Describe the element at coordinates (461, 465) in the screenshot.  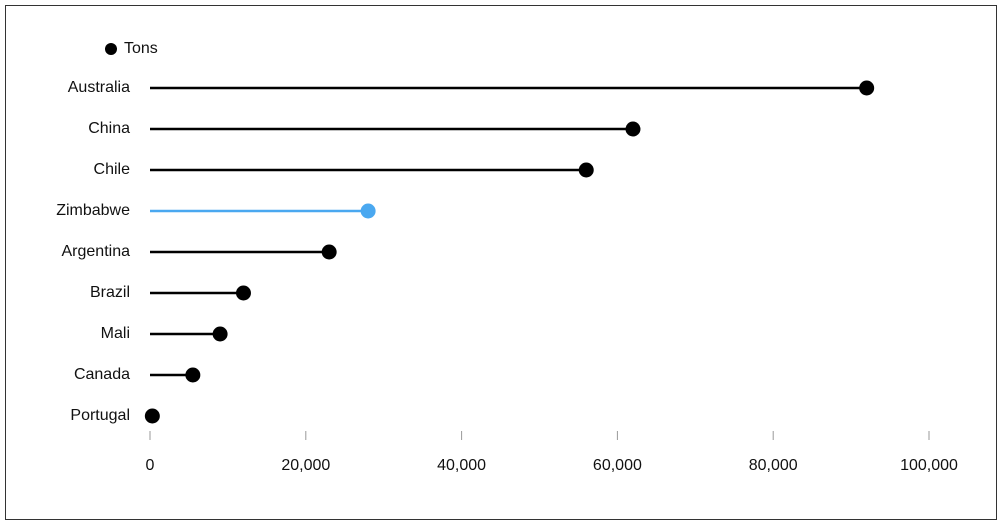
I see `x-tick-label: 40,000` at that location.